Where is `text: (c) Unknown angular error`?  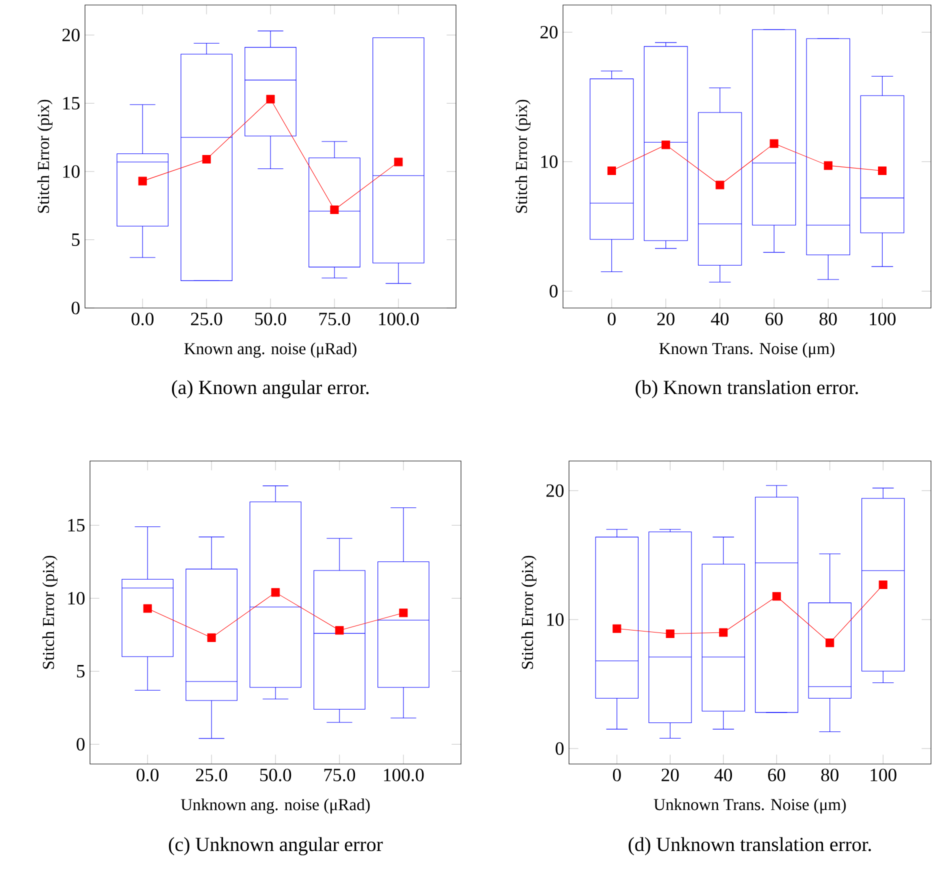 text: (c) Unknown angular error is located at coordinates (275, 846).